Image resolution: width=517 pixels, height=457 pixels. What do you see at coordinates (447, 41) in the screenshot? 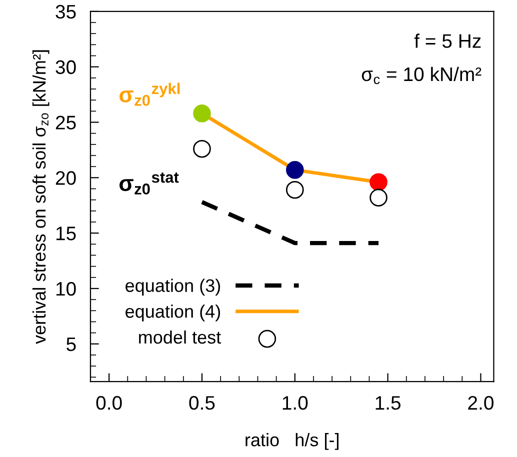
I see `annotation: f = 5 Hz` at bounding box center [447, 41].